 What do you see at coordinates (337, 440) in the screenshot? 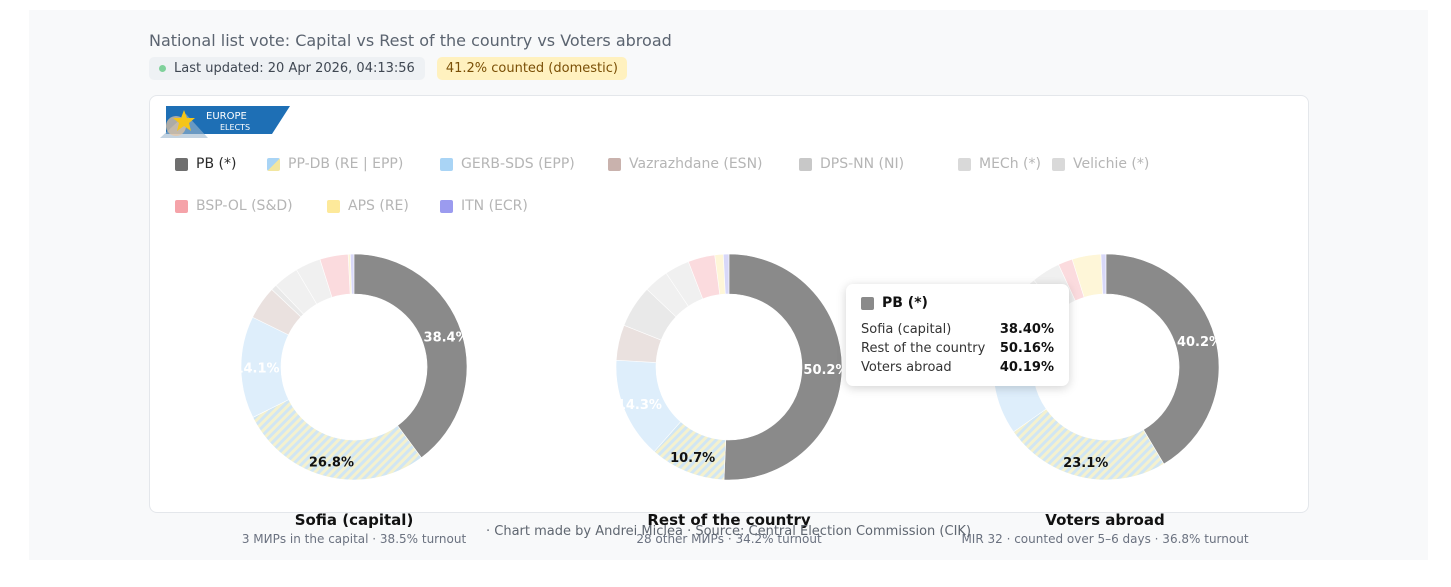
I see `slice-sofia-capital-pp-db-re-epp` at bounding box center [337, 440].